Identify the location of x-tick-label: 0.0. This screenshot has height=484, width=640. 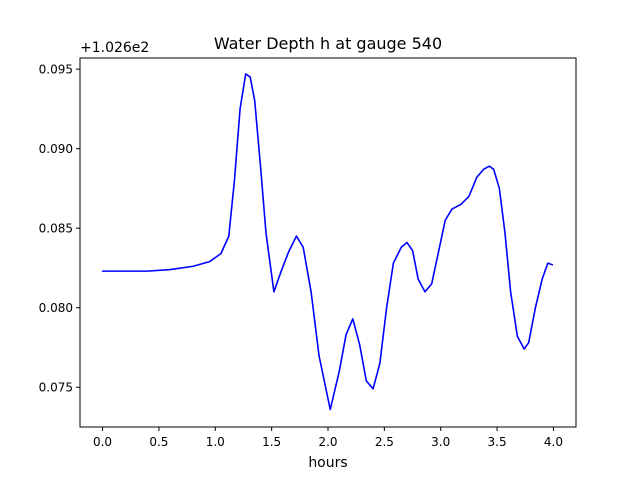
(102, 442).